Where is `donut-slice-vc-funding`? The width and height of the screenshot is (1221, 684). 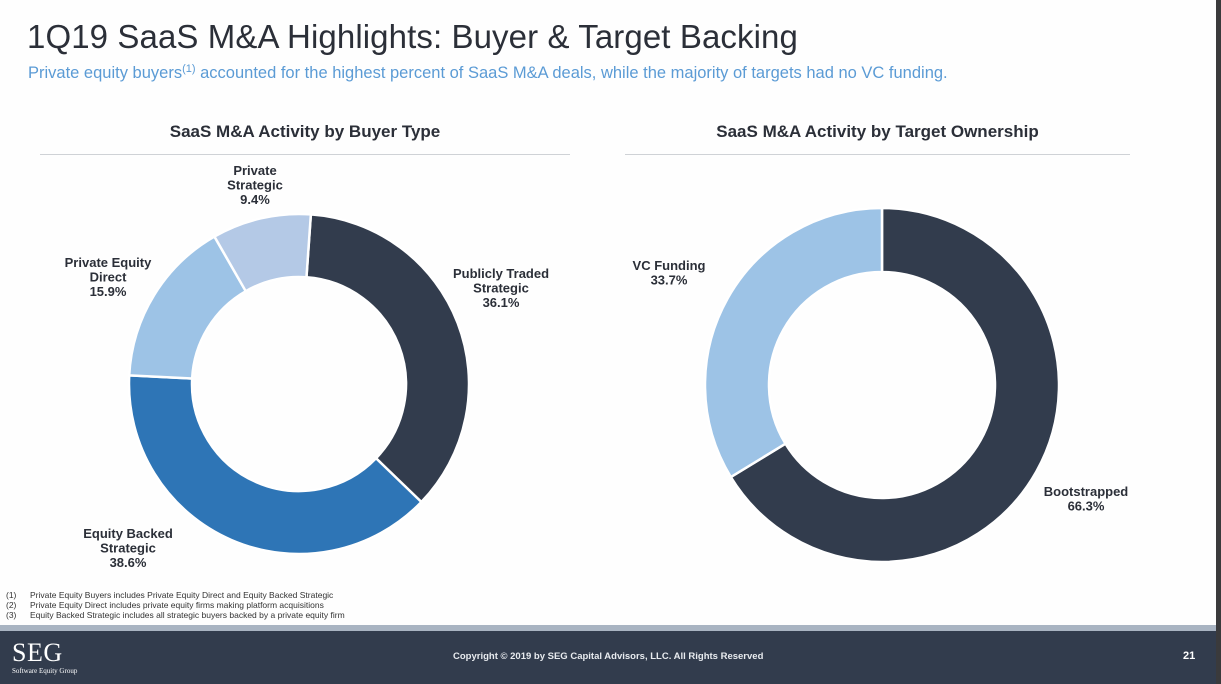 donut-slice-vc-funding is located at coordinates (793, 342).